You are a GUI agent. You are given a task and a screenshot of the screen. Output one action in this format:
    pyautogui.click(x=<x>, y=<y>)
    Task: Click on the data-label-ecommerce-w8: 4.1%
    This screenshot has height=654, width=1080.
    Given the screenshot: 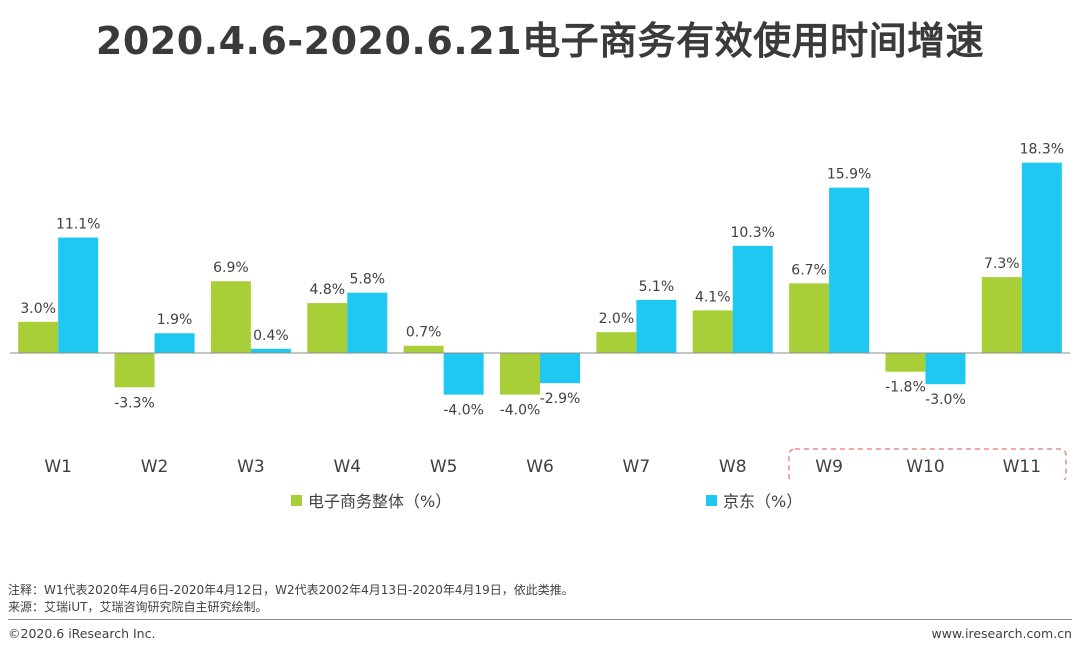 What is the action you would take?
    pyautogui.click(x=713, y=297)
    